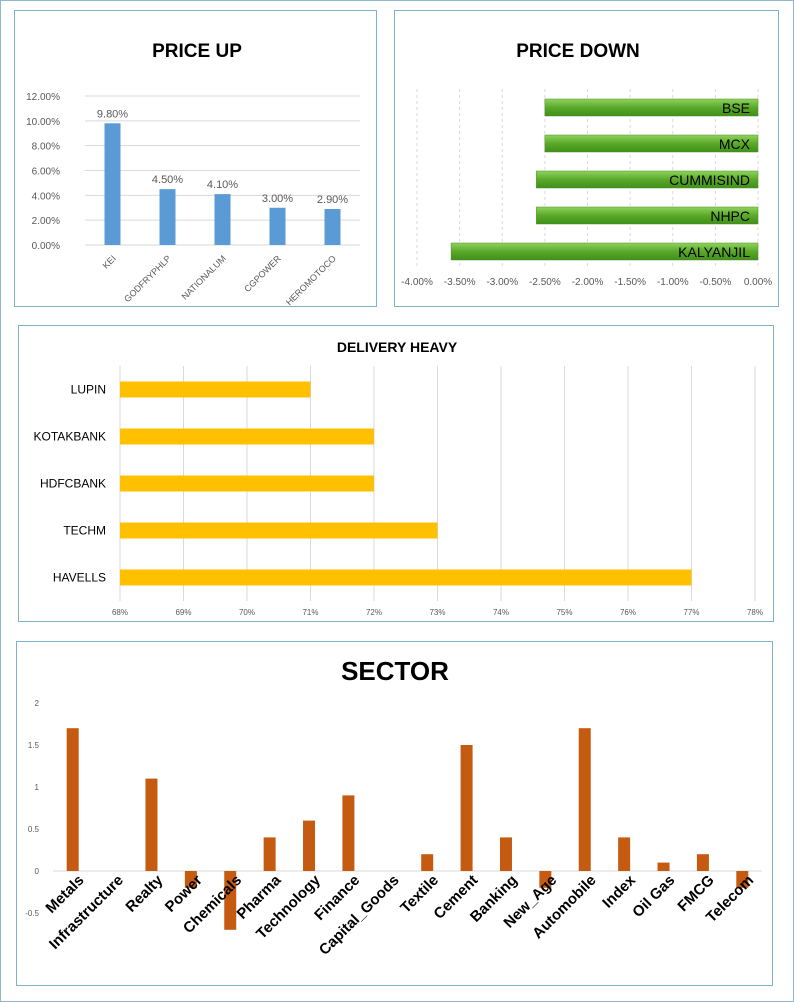 Image resolution: width=794 pixels, height=1002 pixels. Describe the element at coordinates (37, 787) in the screenshot. I see `y-tick-label: 1` at that location.